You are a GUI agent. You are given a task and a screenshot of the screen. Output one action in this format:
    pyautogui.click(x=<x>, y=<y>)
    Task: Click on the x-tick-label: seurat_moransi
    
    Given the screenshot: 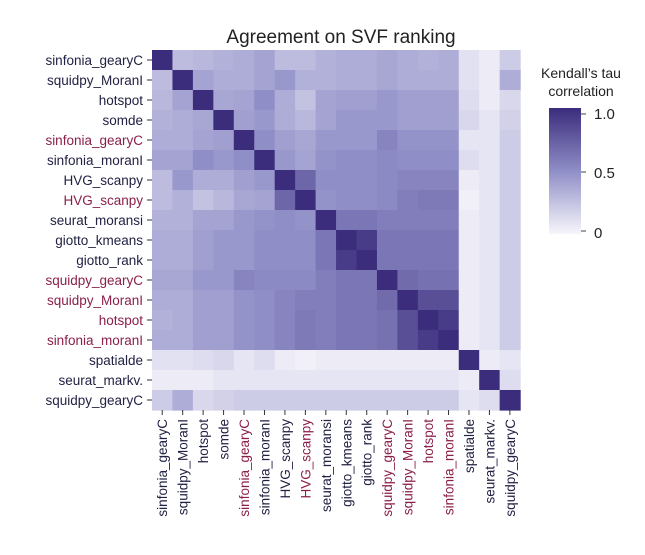 What is the action you would take?
    pyautogui.click(x=326, y=465)
    